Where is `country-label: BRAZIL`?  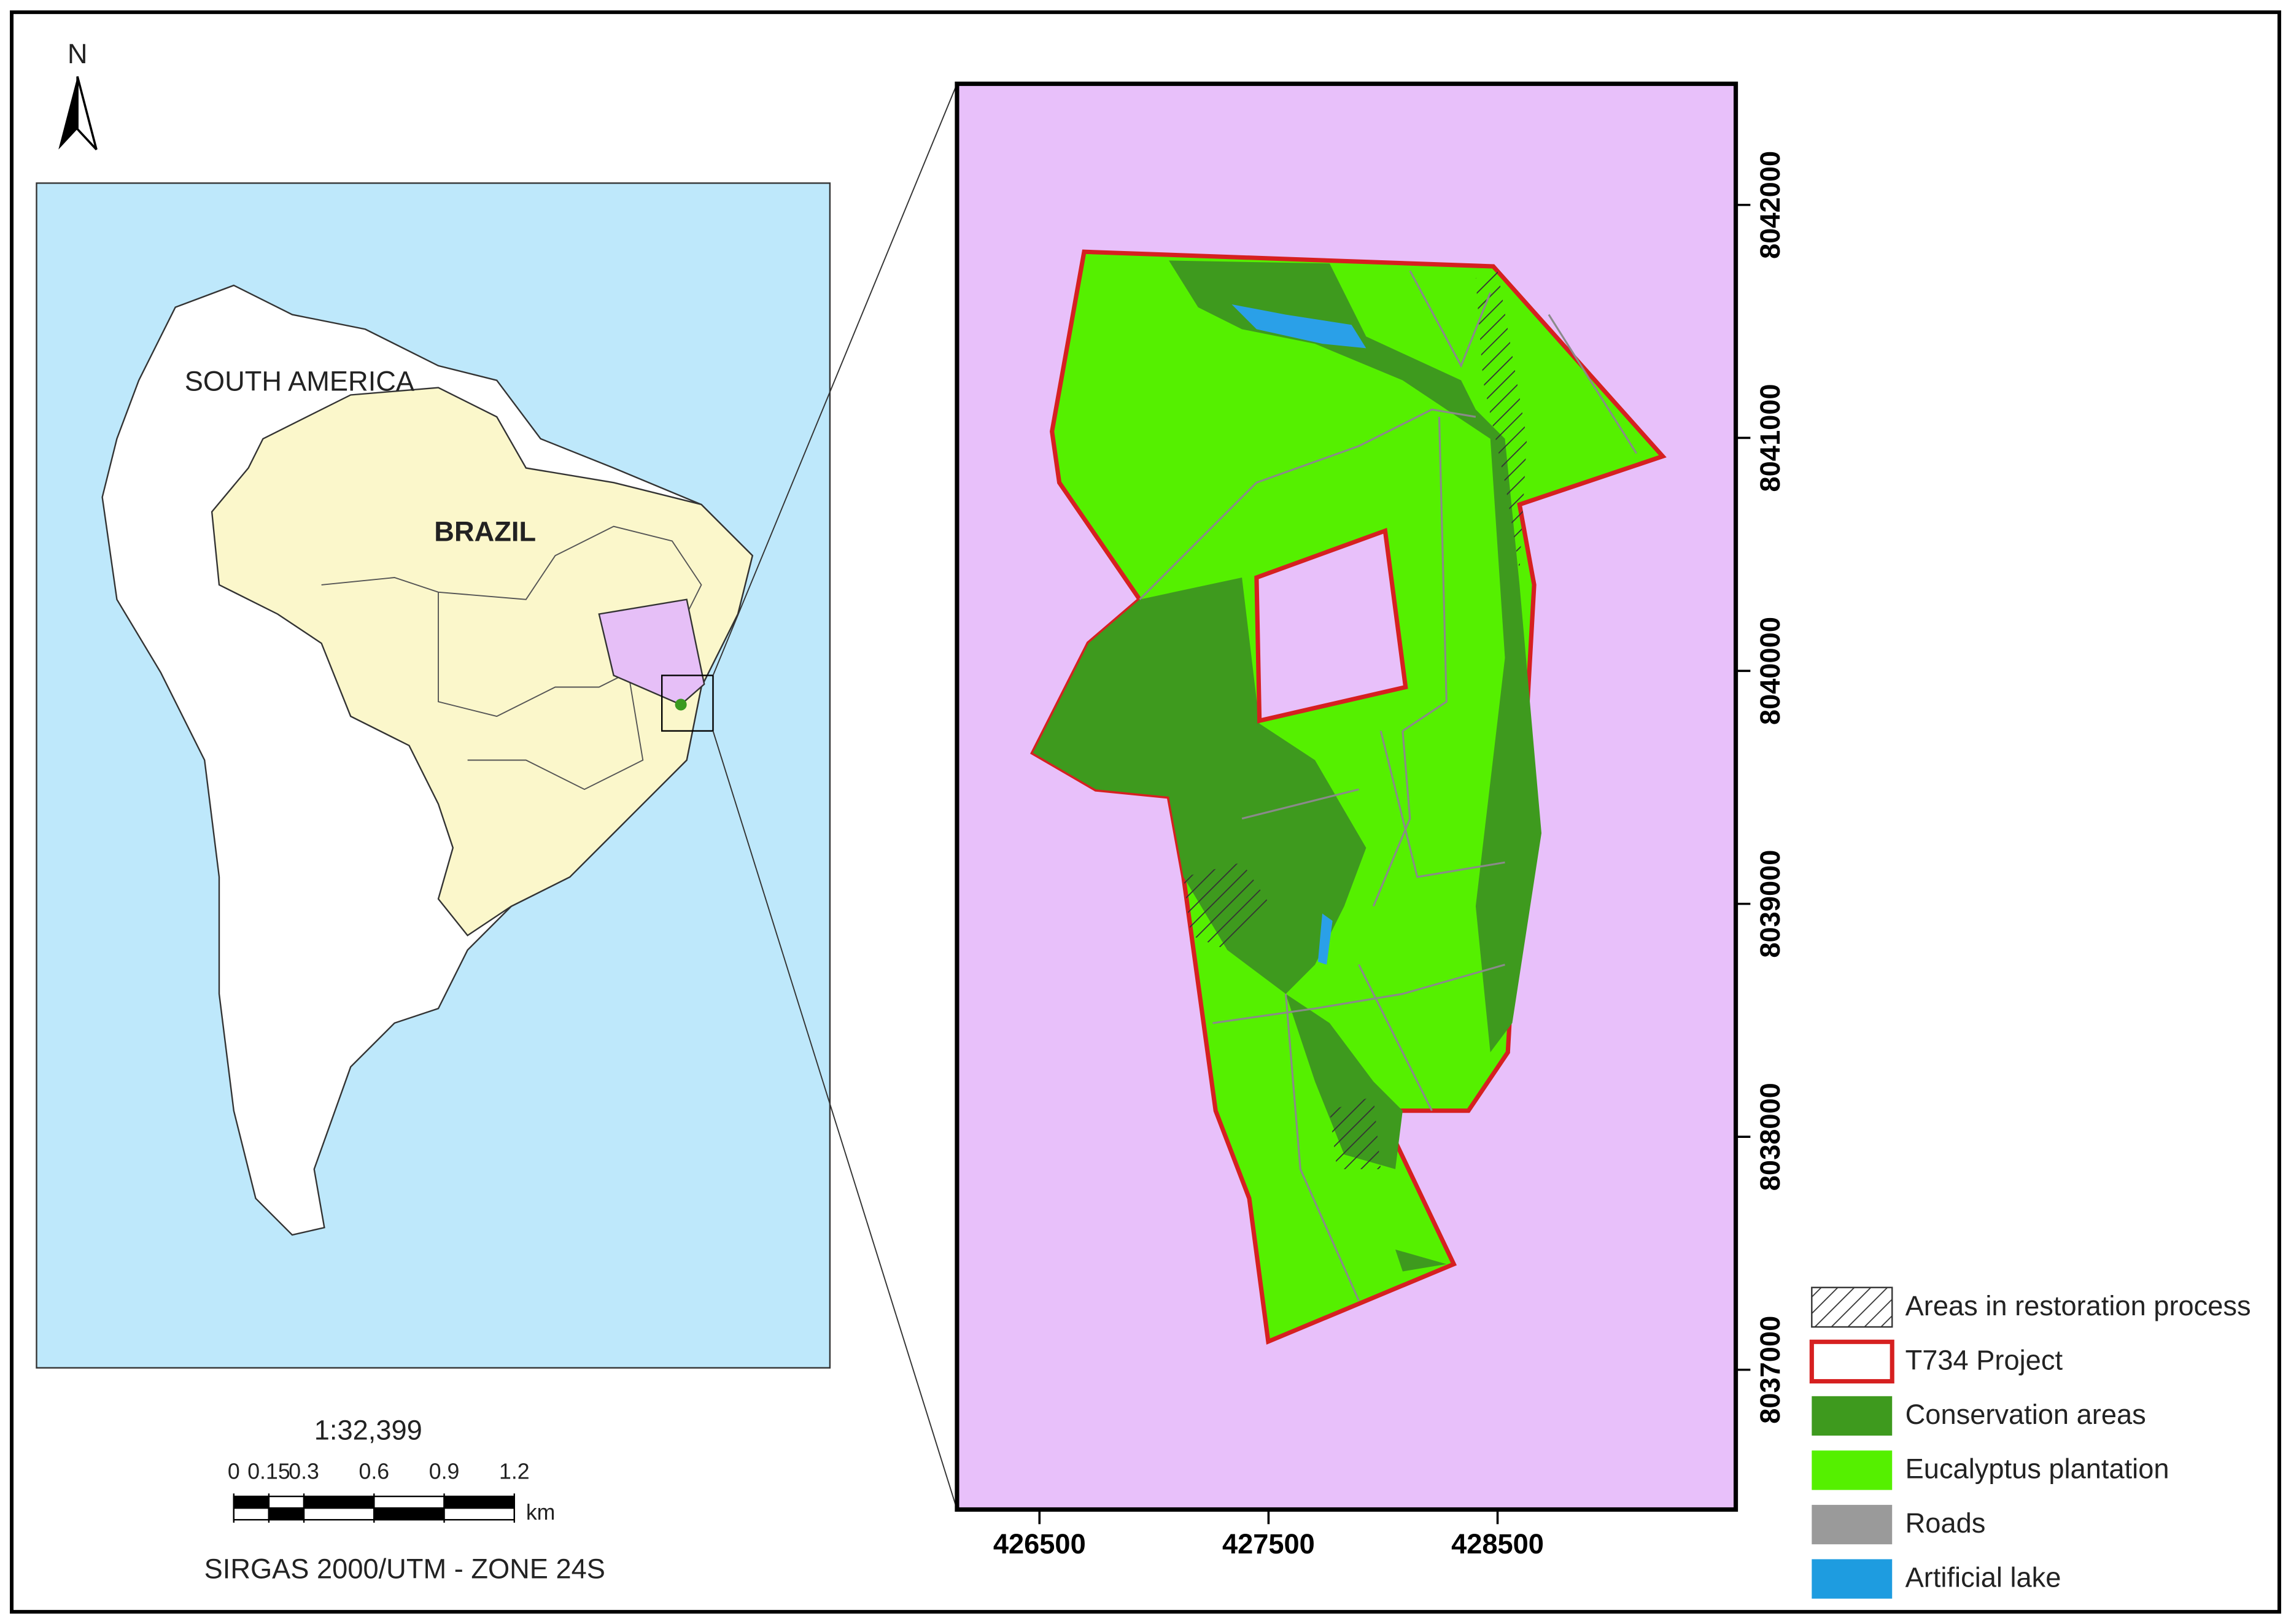 country-label: BRAZIL is located at coordinates (485, 531).